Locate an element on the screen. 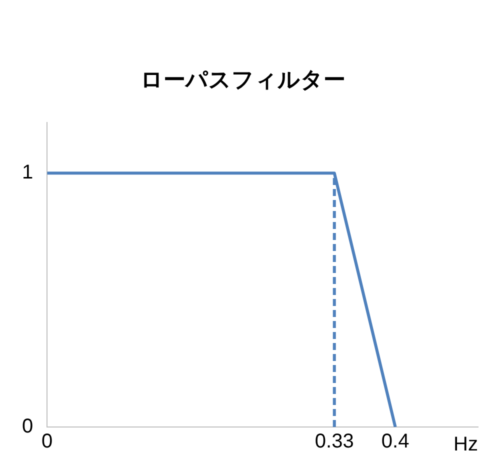  chart-title: ローパスフィルター is located at coordinates (243, 80).